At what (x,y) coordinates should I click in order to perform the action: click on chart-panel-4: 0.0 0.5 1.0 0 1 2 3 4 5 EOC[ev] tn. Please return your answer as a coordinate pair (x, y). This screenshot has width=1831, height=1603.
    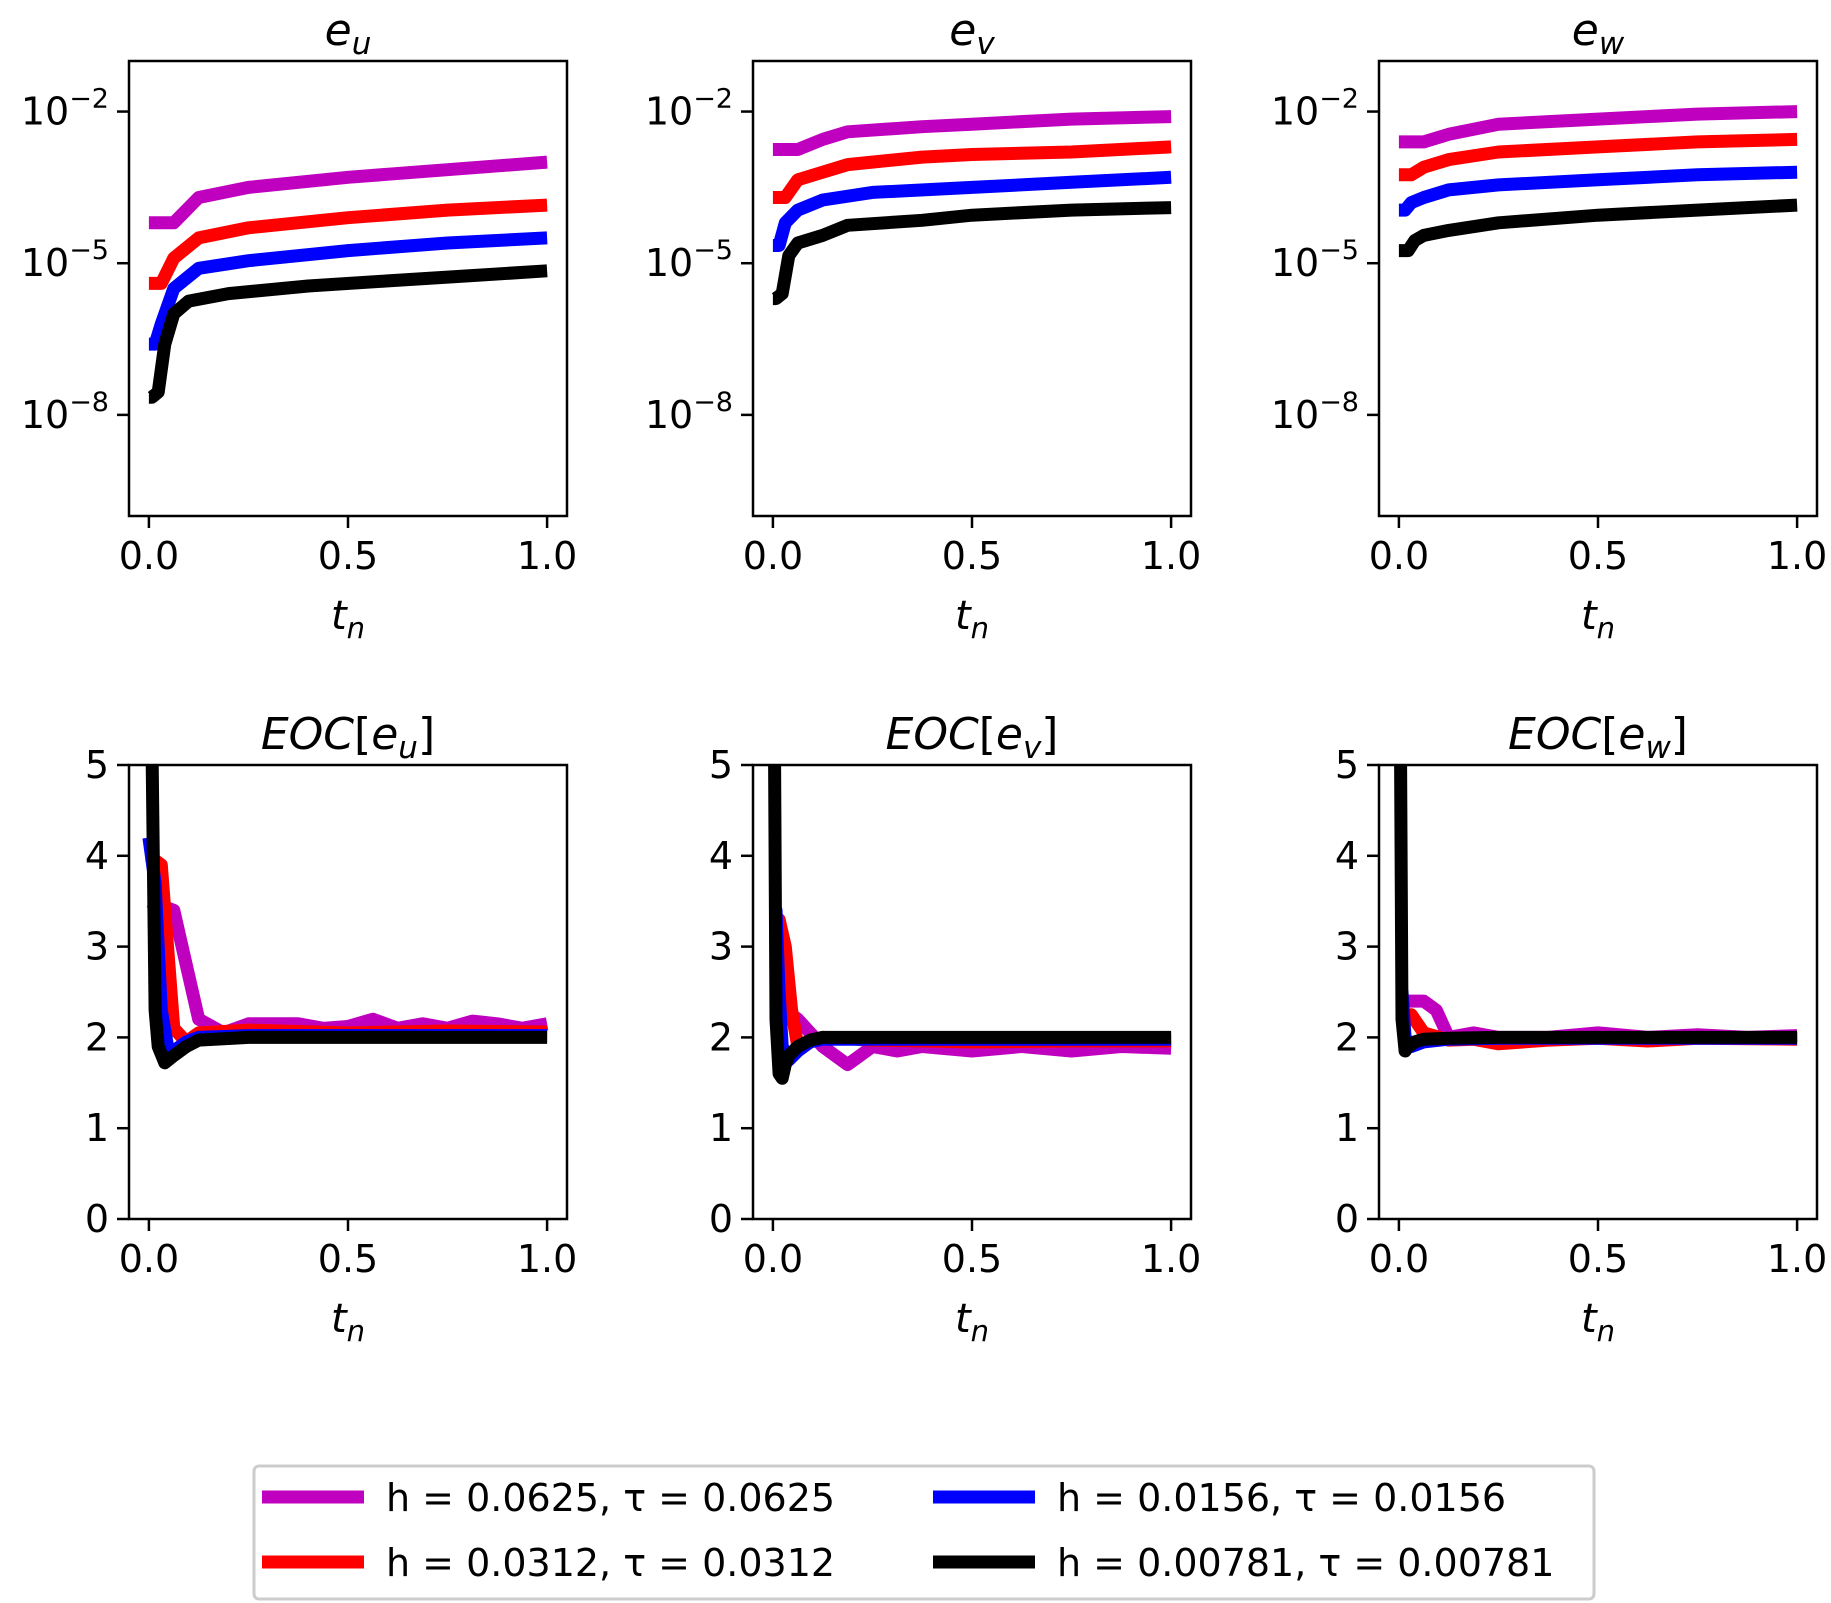
    Looking at the image, I should click on (955, 1028).